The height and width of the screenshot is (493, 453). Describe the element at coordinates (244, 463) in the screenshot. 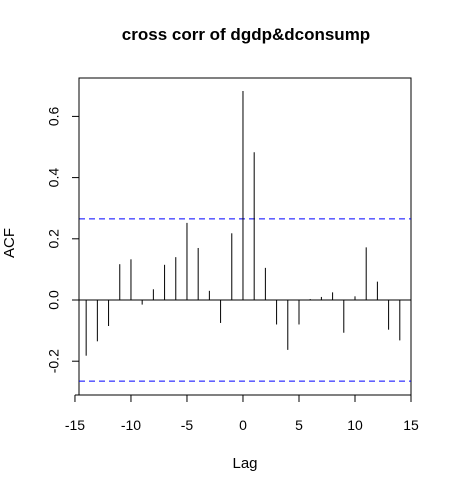

I see `x-axis-label: Lag` at that location.